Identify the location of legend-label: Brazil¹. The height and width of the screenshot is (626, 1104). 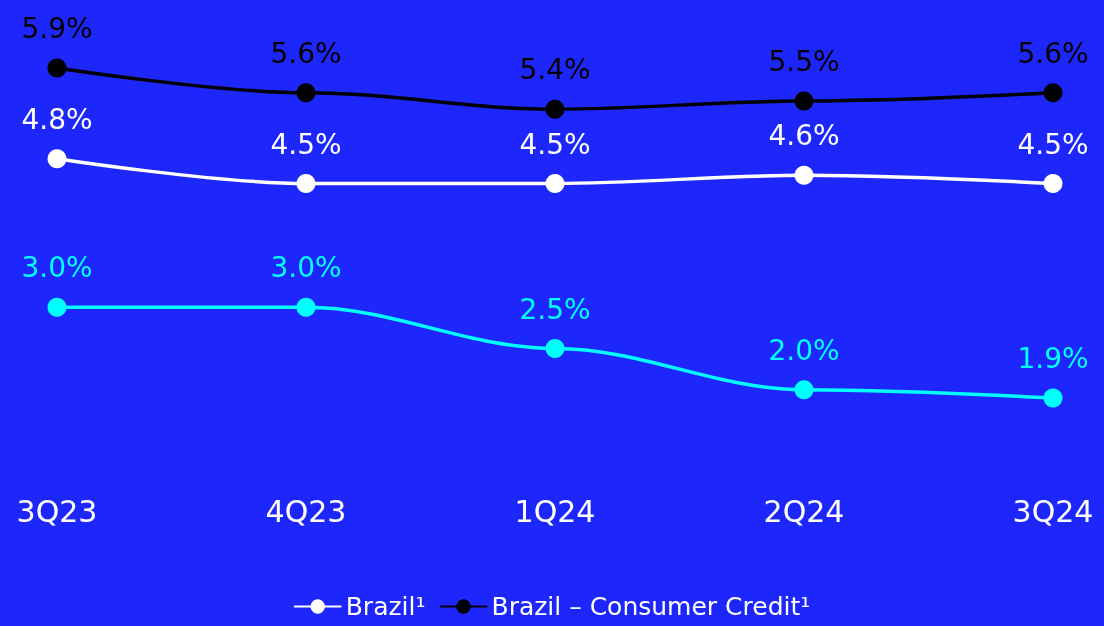
(385, 606).